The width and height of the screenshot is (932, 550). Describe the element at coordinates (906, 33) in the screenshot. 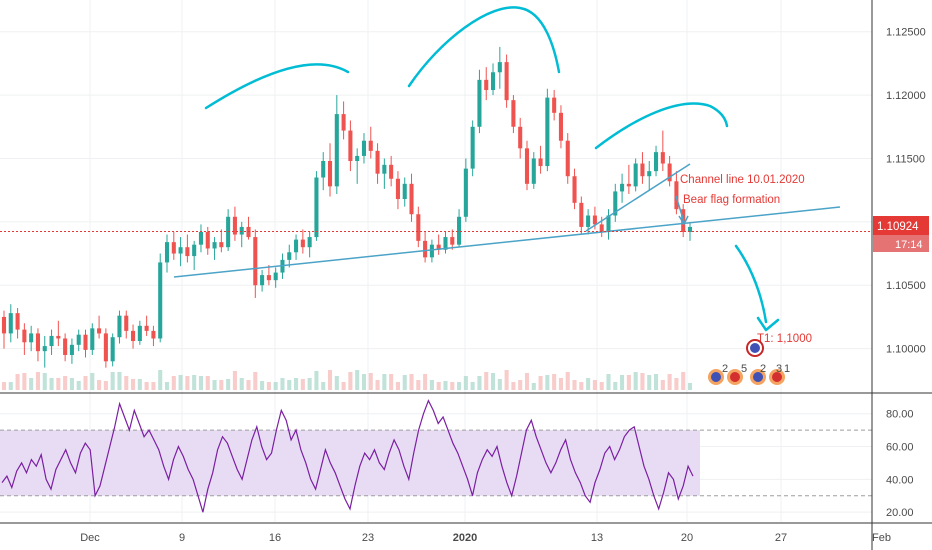

I see `price-tick-label: 1.12500` at that location.